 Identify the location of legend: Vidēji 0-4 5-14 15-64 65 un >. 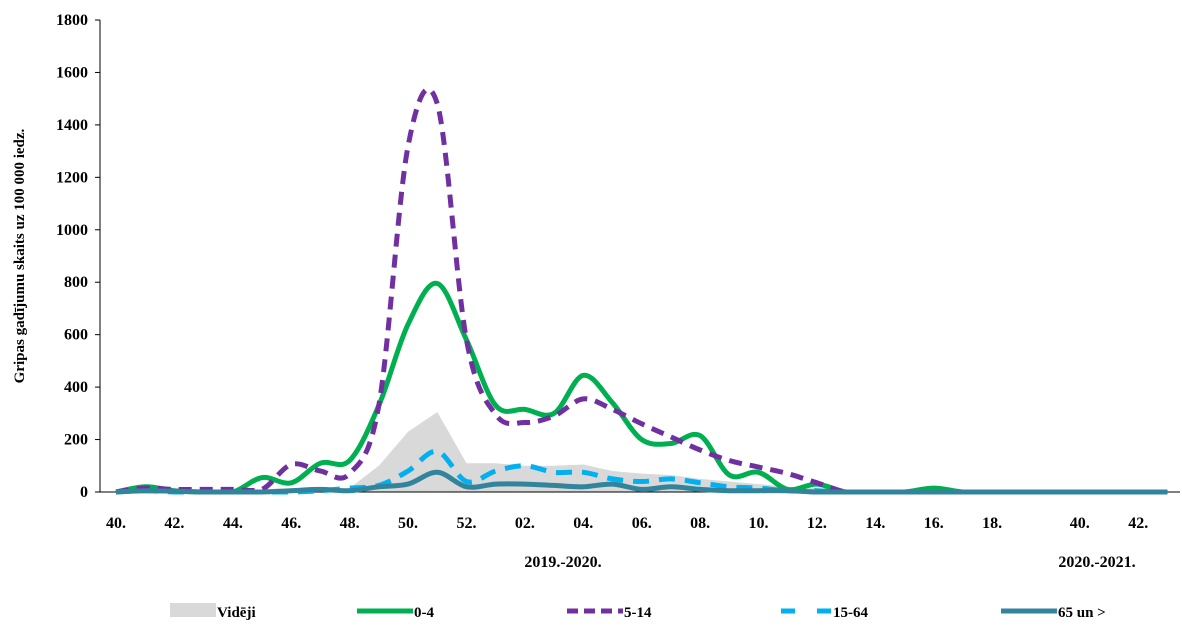
(638, 612).